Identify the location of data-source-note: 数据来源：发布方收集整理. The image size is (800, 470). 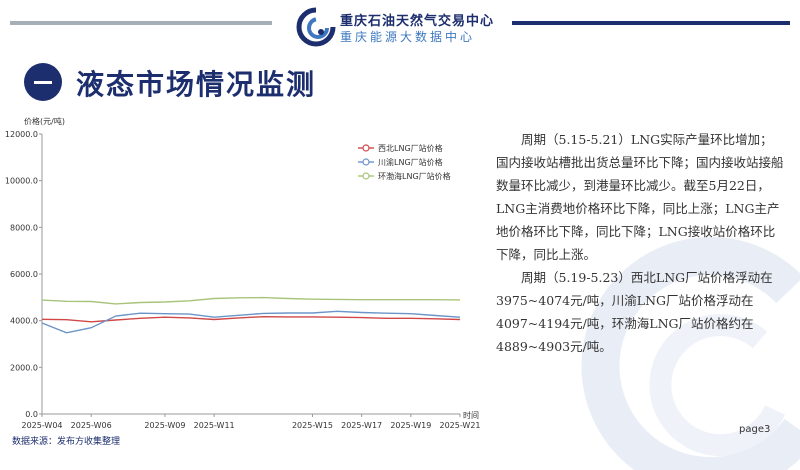
(66, 442).